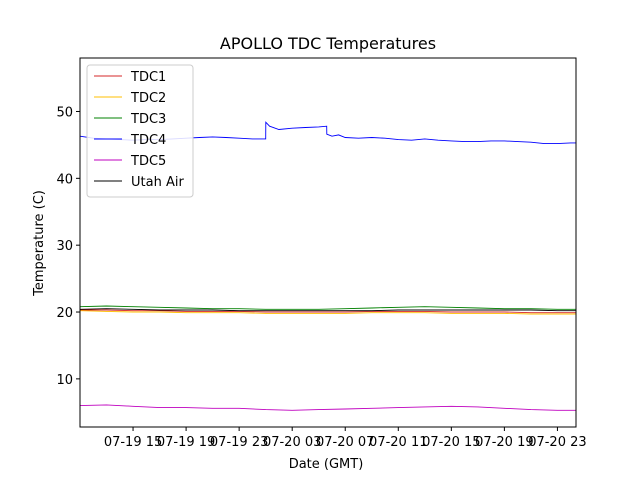 This screenshot has width=640, height=480. I want to click on x-tick-label: 07-20 07, so click(345, 442).